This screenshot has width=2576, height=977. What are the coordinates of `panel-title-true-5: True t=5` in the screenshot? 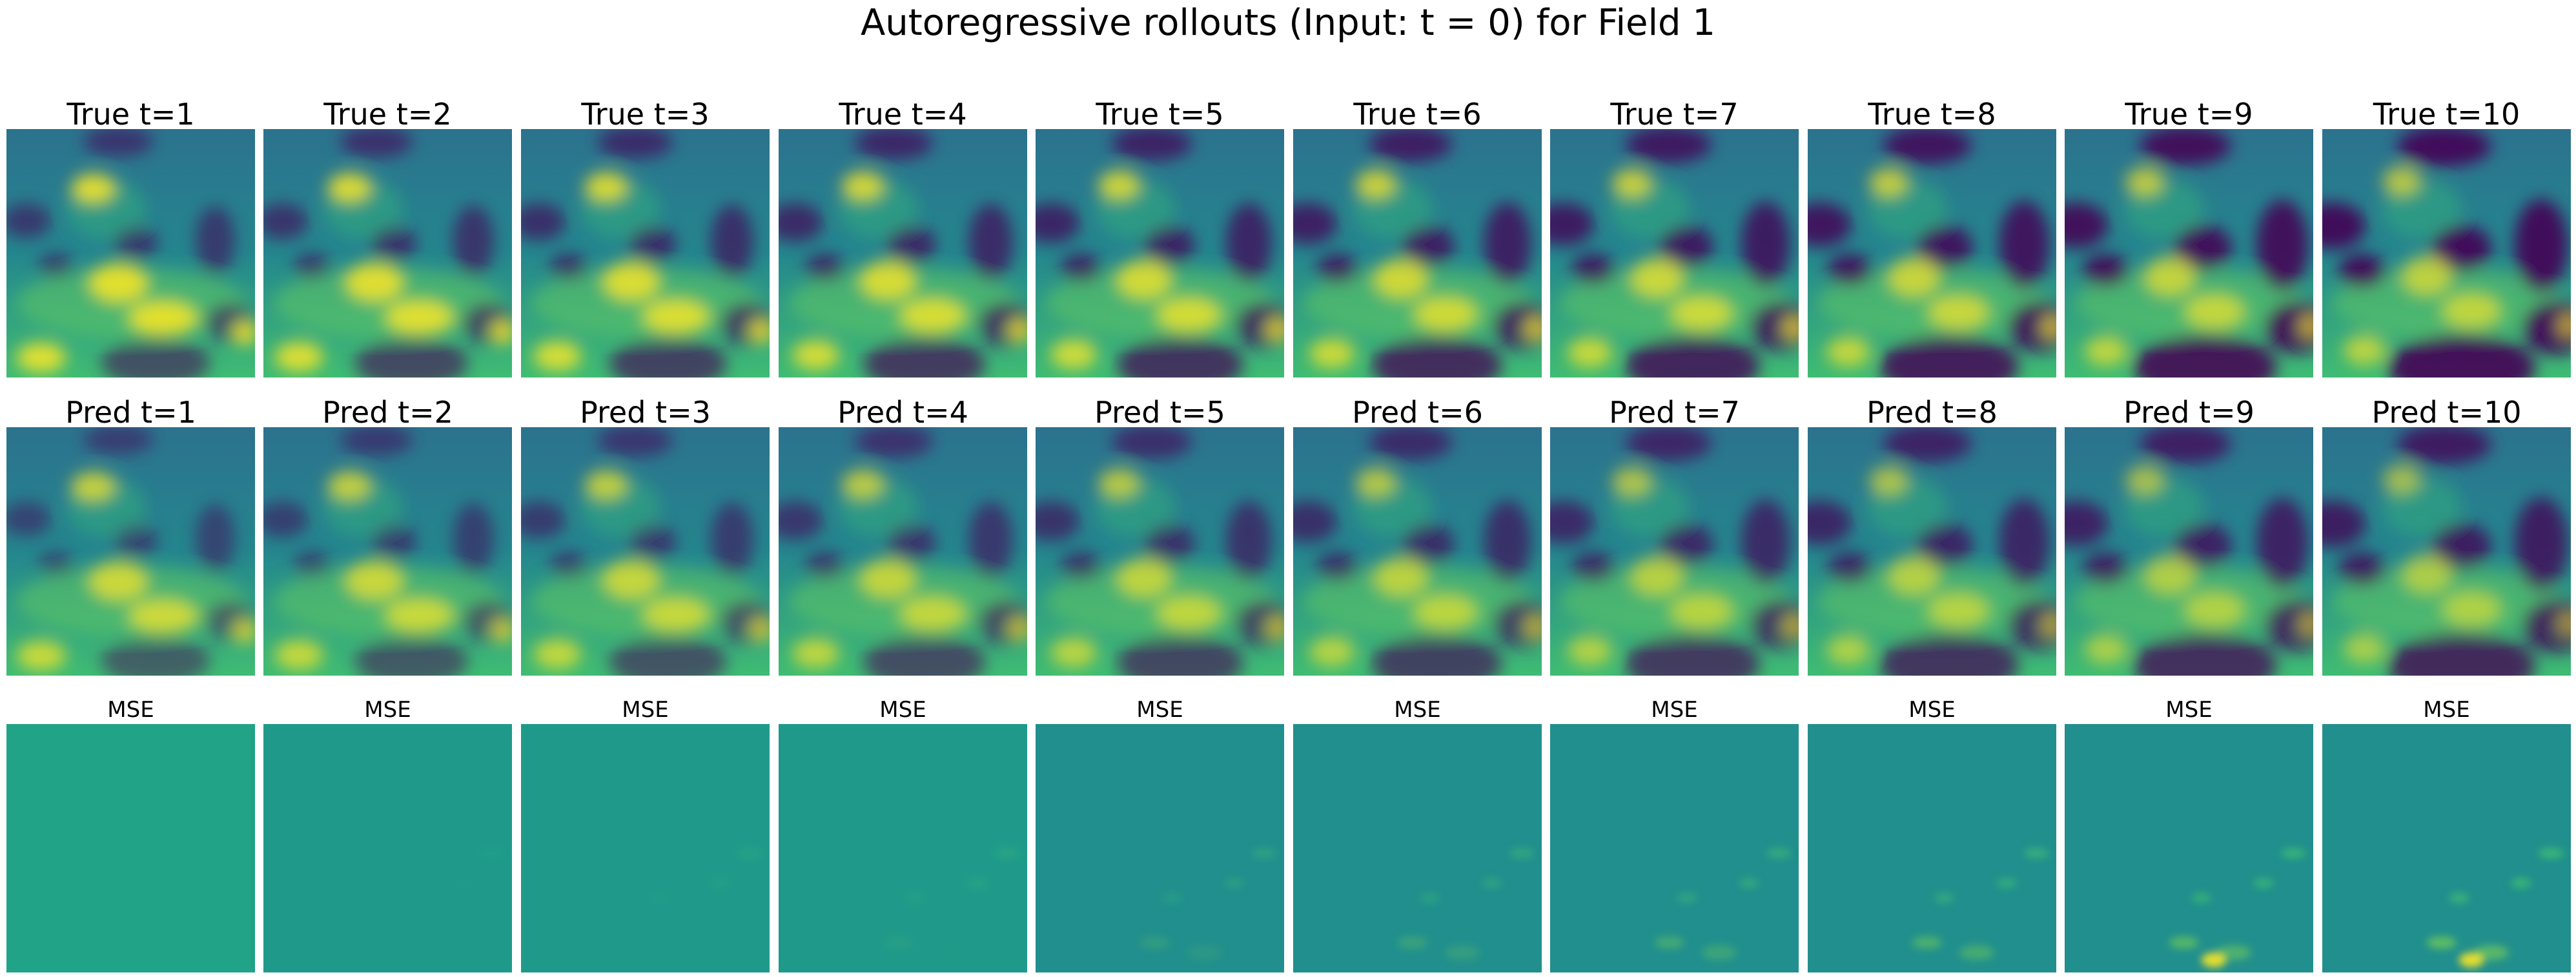 It's located at (1160, 114).